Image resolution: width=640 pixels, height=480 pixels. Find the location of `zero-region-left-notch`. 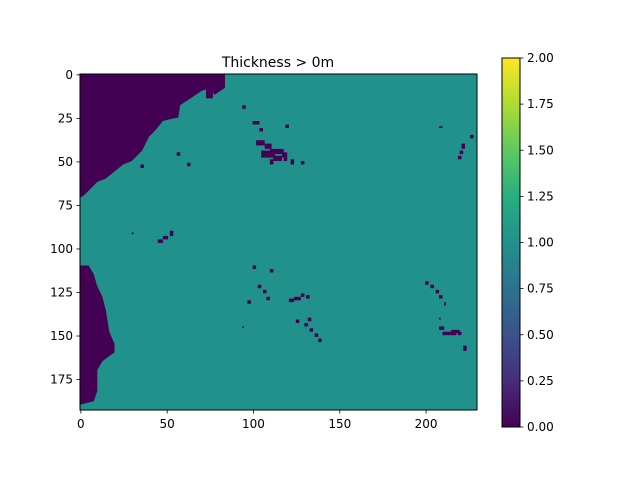

zero-region-left-notch is located at coordinates (83, 284).